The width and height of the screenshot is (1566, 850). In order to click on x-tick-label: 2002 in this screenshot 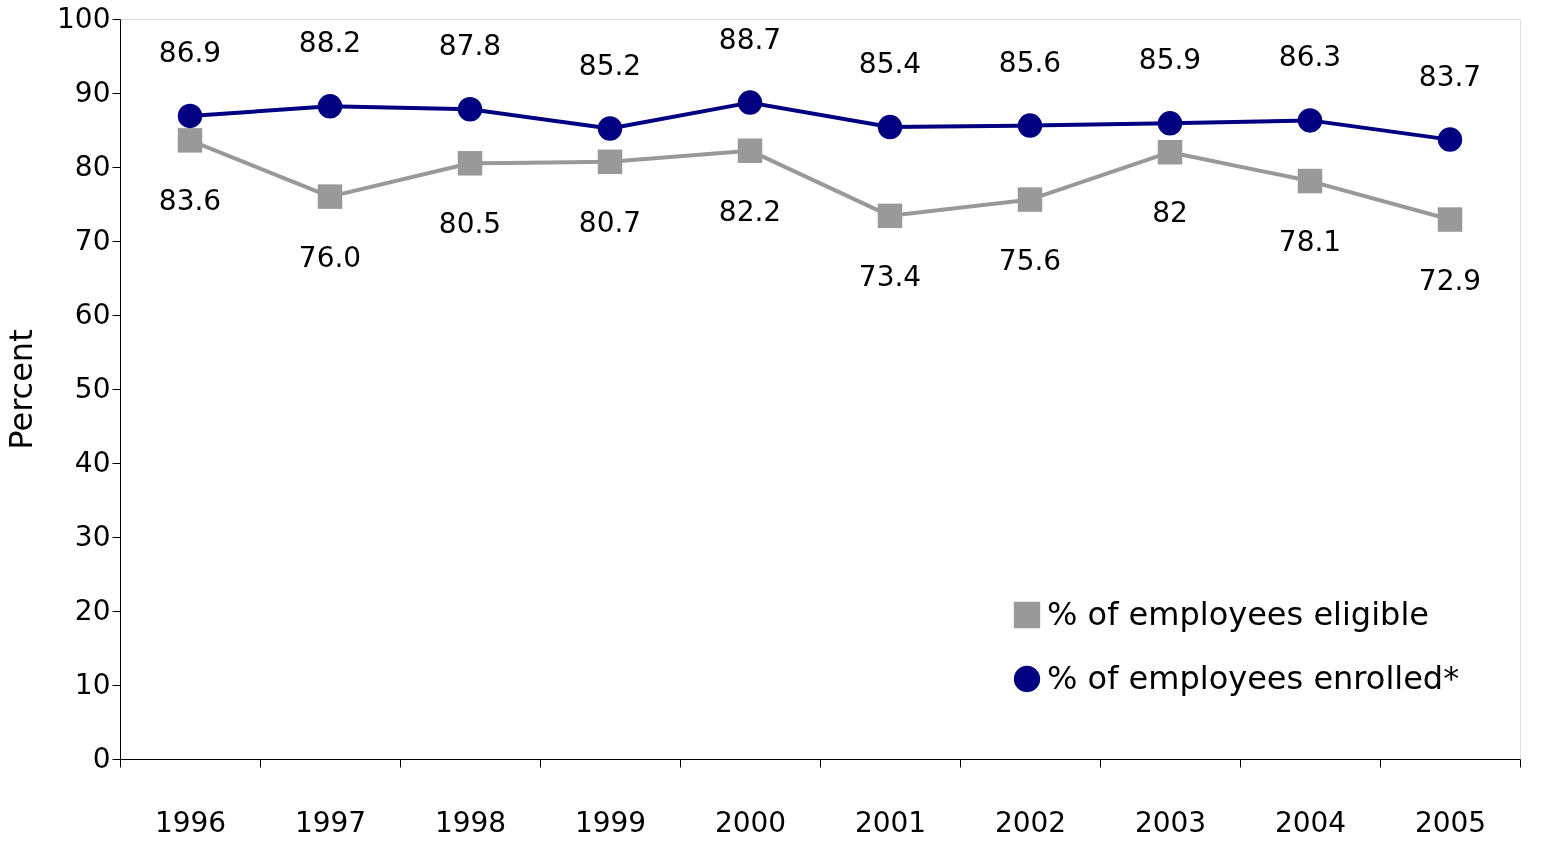, I will do `click(1030, 822)`.